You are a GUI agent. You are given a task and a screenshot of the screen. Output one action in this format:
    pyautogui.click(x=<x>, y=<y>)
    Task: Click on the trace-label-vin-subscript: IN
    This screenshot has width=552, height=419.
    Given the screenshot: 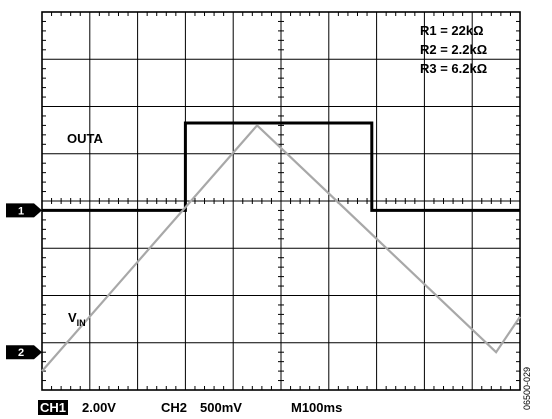 What is the action you would take?
    pyautogui.click(x=81, y=323)
    